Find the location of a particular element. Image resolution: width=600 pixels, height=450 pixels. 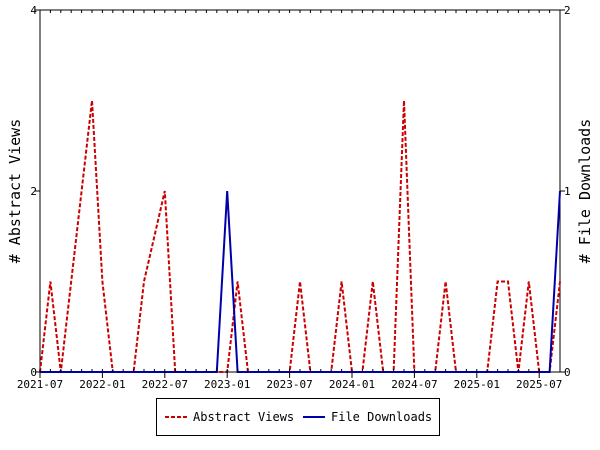

x-tick-label: 2023-01 is located at coordinates (227, 384).